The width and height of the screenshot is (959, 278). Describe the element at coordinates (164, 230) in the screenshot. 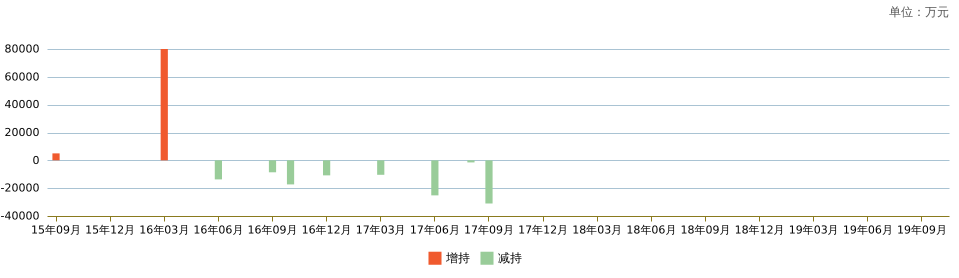

I see `x-tick-label: 16年03月` at that location.